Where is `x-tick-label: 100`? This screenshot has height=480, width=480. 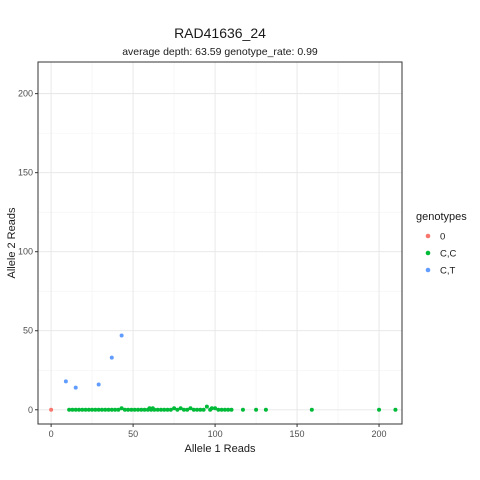
x-tick-label: 100 is located at coordinates (215, 434).